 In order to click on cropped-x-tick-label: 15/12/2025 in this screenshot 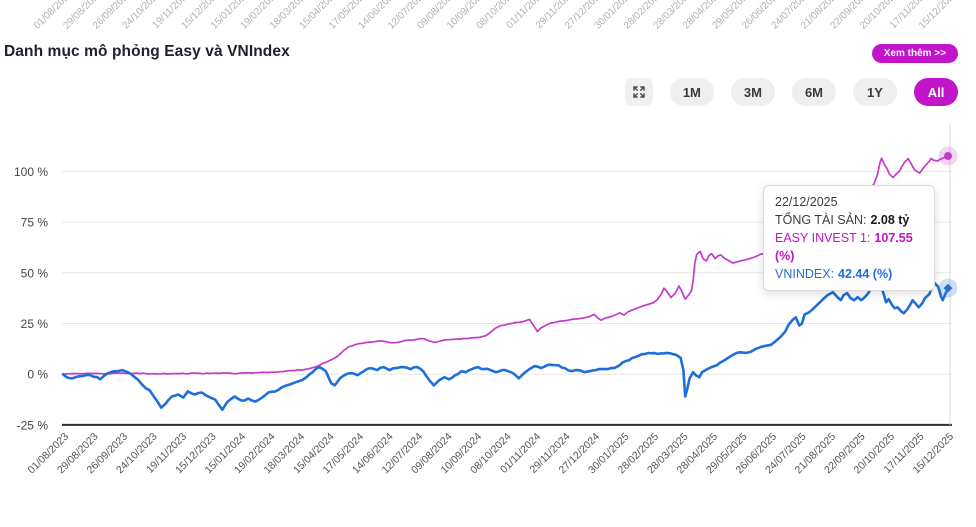, I will do `click(938, 16)`.